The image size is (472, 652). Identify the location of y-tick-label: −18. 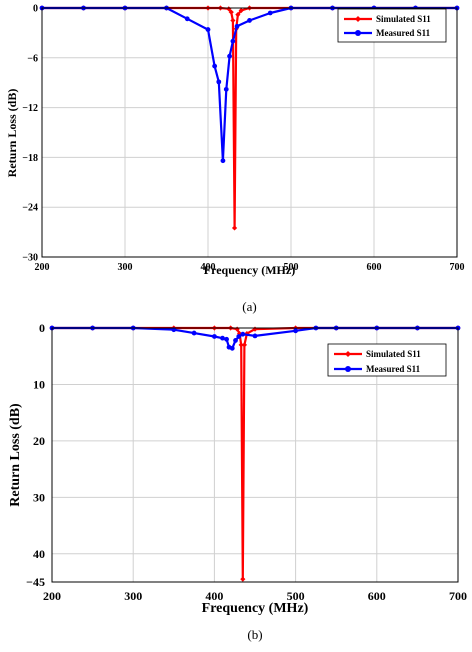
(30, 158).